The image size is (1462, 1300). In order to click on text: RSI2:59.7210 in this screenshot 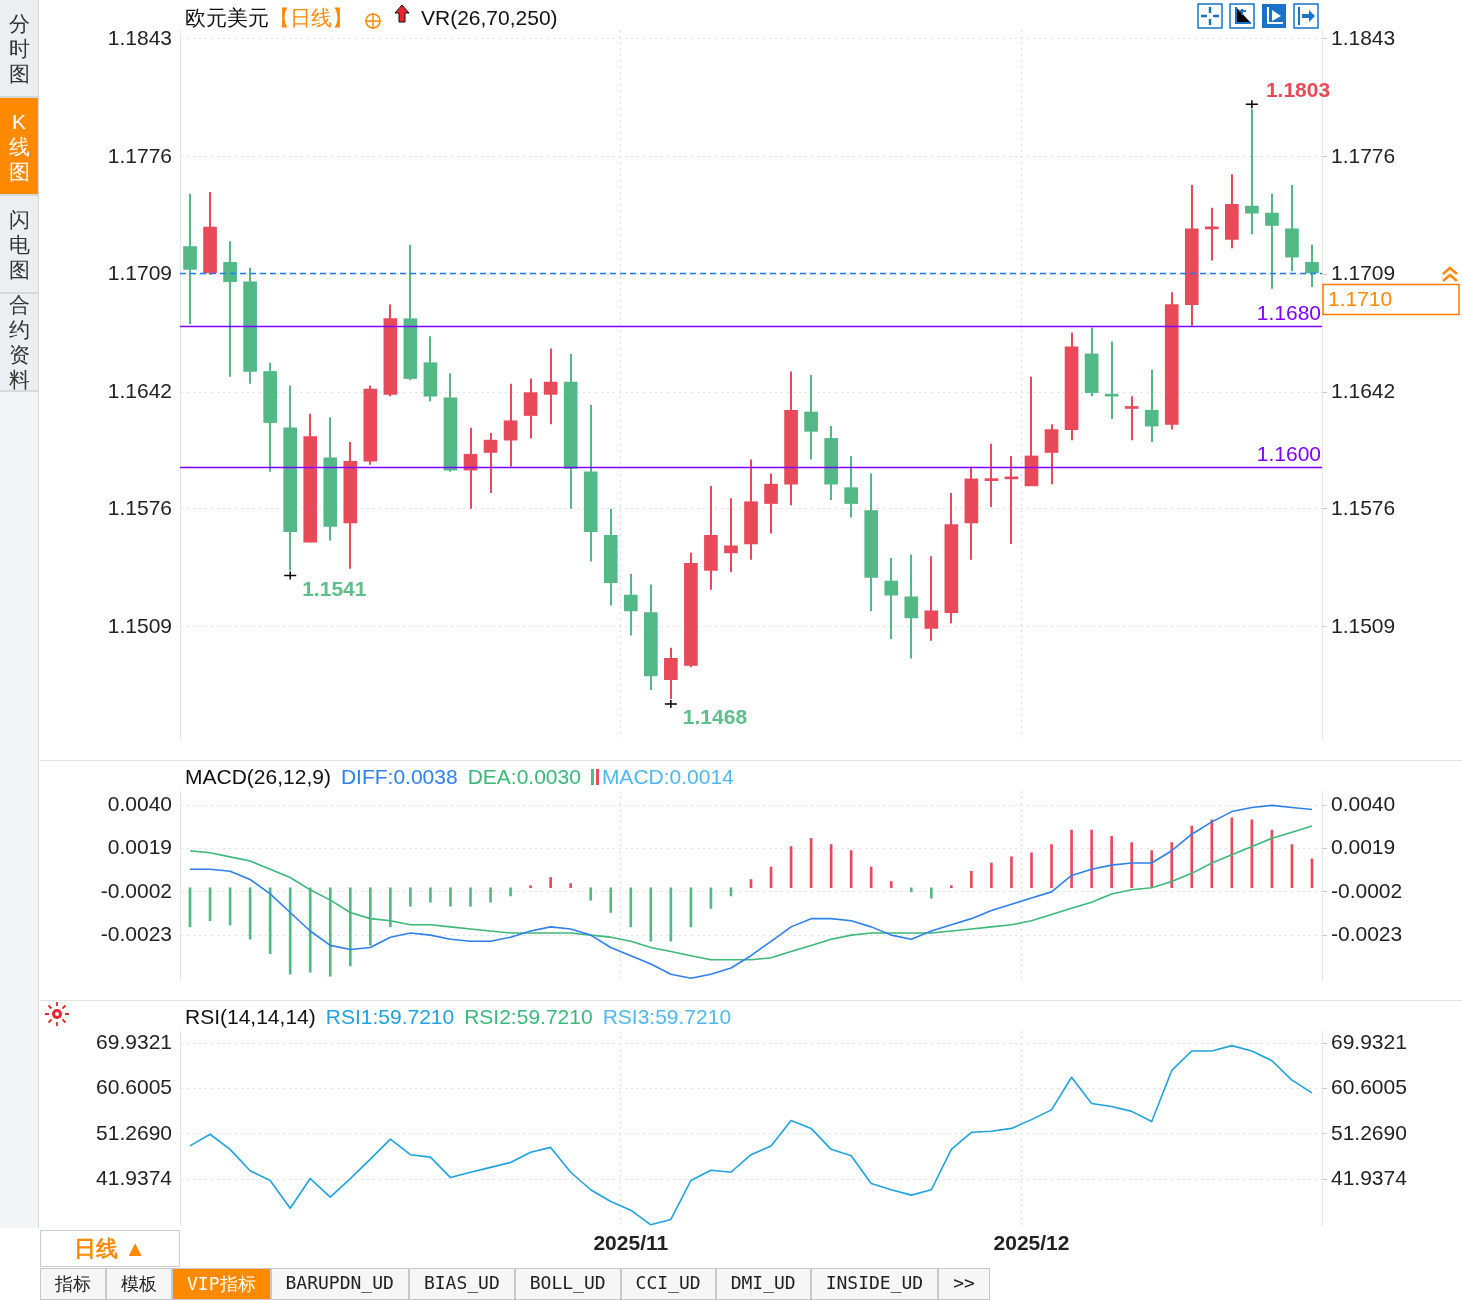, I will do `click(528, 1017)`.